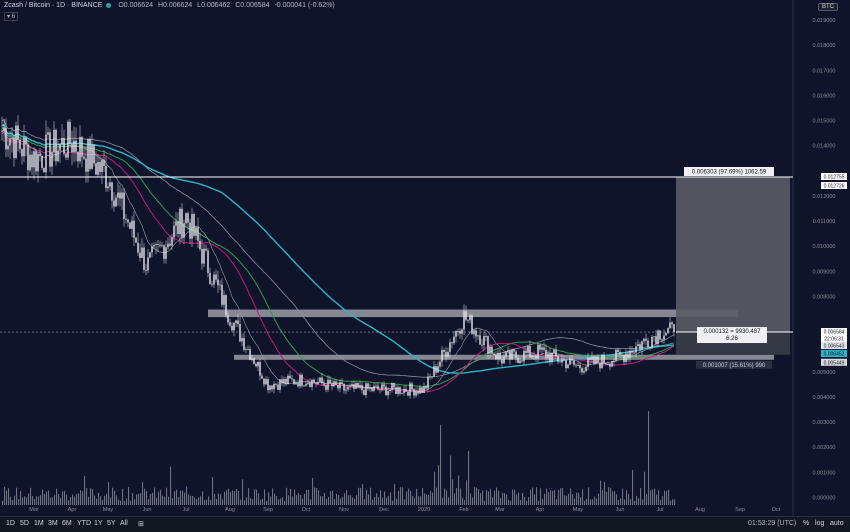 The width and height of the screenshot is (850, 532). Describe the element at coordinates (53, 523) in the screenshot. I see `range-3m: 3M` at that location.